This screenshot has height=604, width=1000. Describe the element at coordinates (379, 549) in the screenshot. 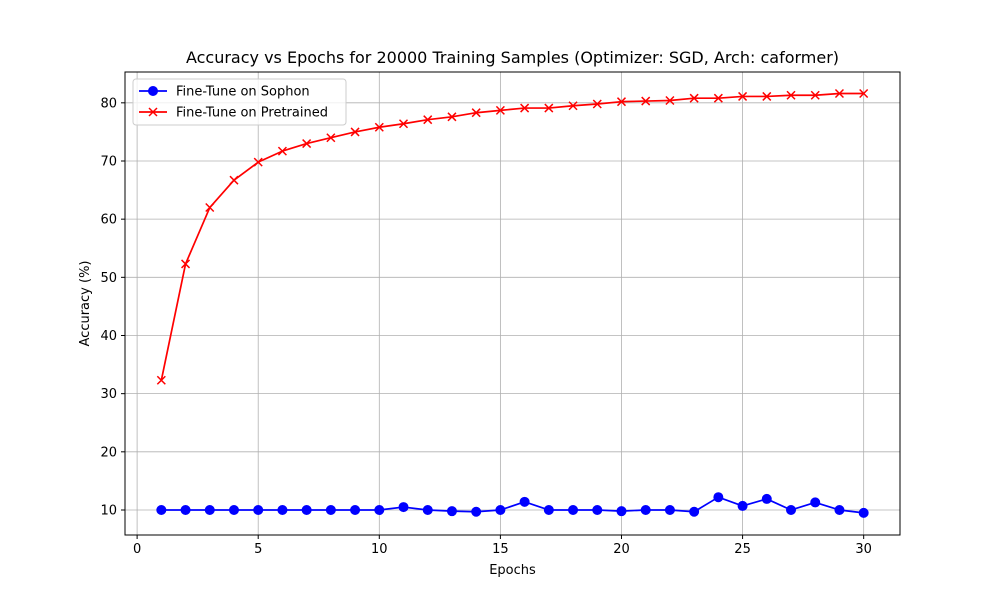

I see `x-tick-label: 10` at that location.